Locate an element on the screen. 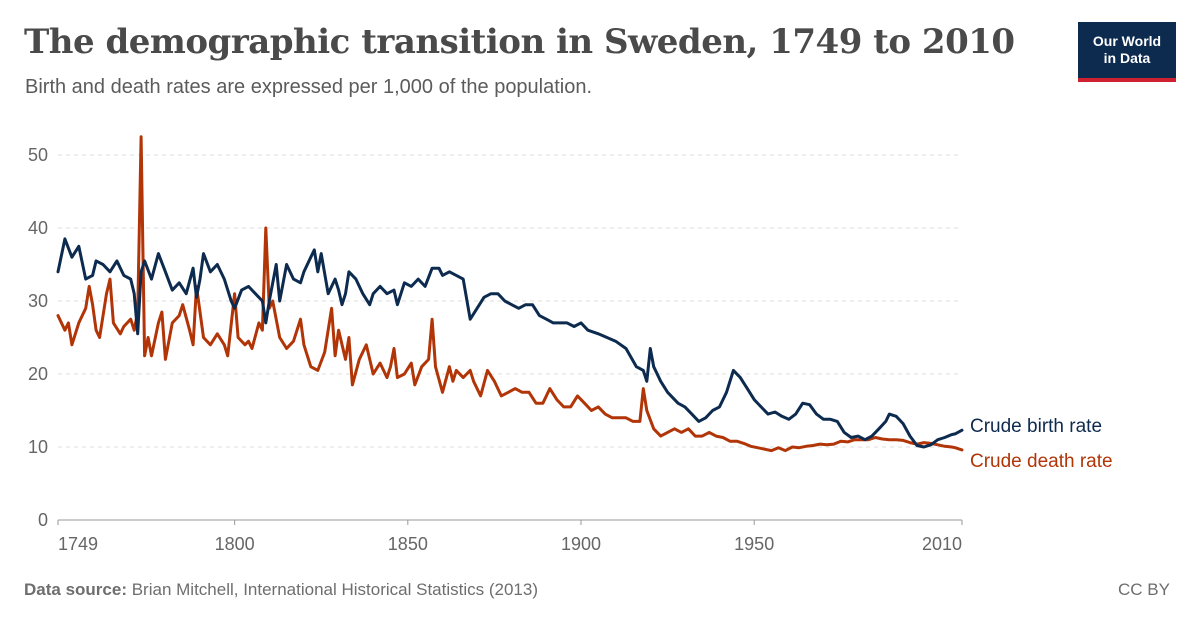  death-rate-label: Crude death rate is located at coordinates (1041, 461).